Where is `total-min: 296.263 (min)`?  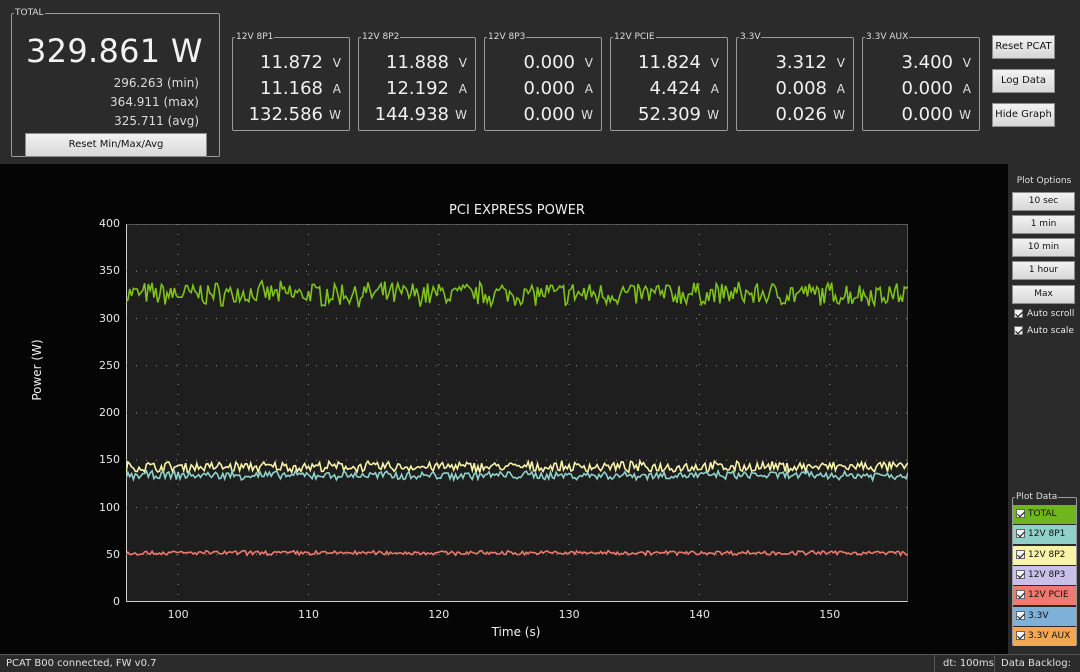
total-min: 296.263 (min) is located at coordinates (156, 83).